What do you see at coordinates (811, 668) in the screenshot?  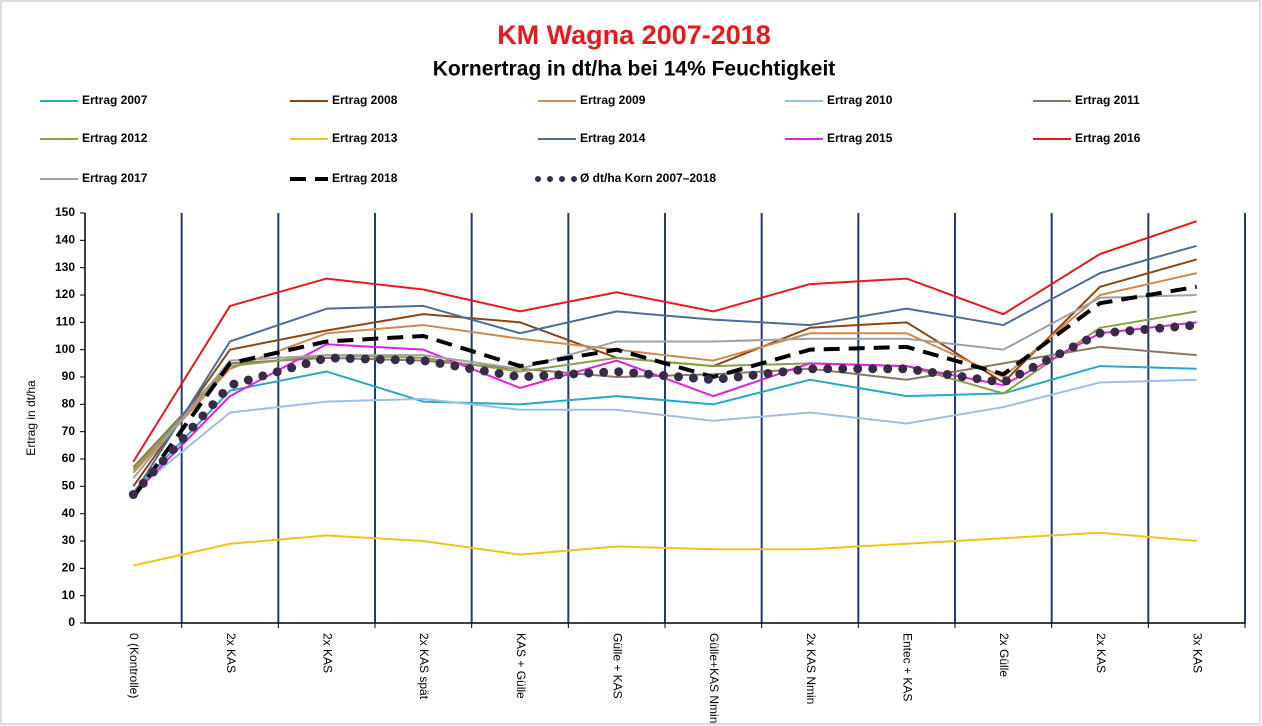 I see `x-tick-label: 2x KAS Nmin` at bounding box center [811, 668].